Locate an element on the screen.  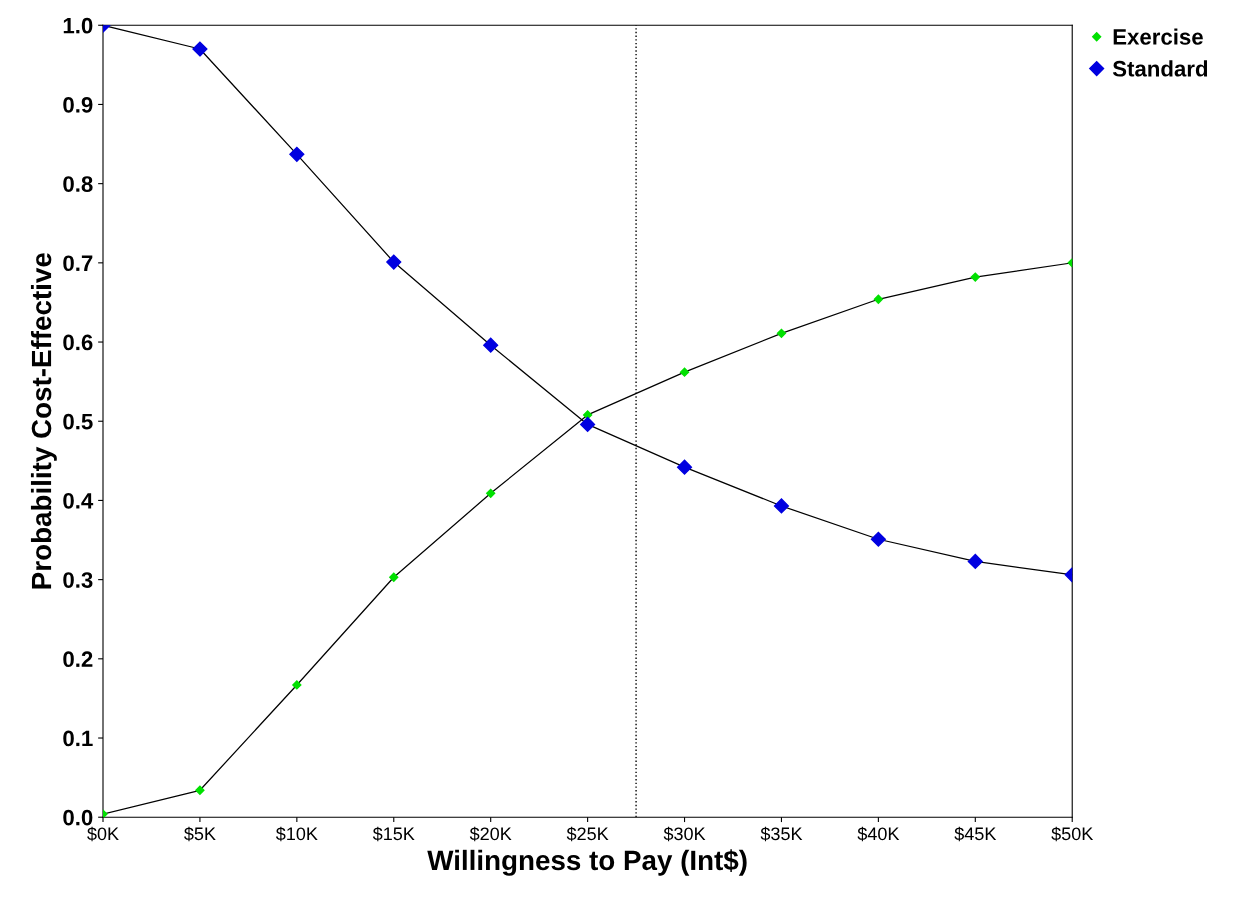
x-tick-label: $45K is located at coordinates (975, 834).